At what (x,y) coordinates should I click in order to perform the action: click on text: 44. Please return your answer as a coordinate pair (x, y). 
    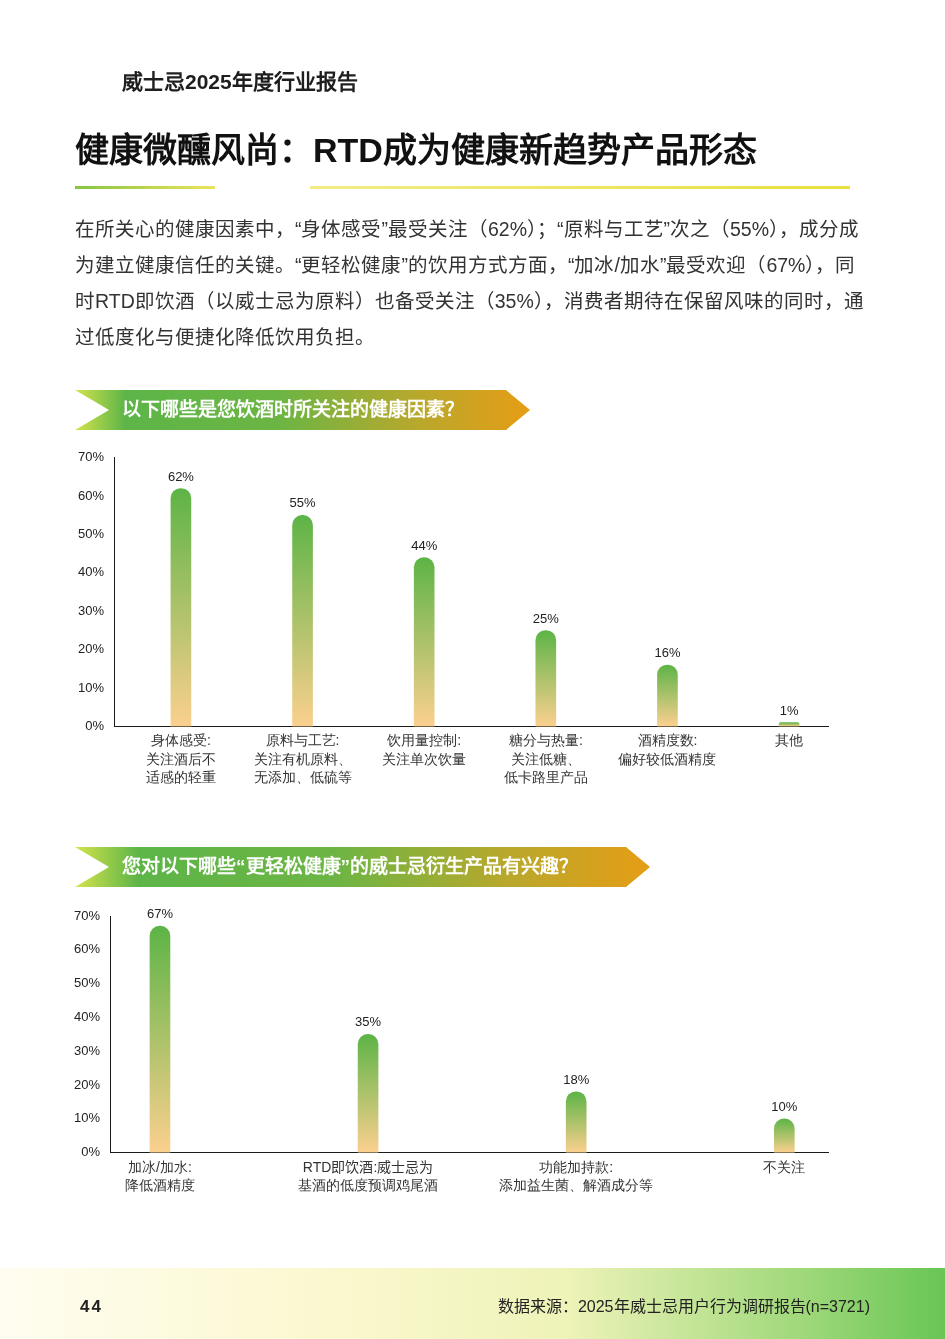
    Looking at the image, I should click on (91, 1307).